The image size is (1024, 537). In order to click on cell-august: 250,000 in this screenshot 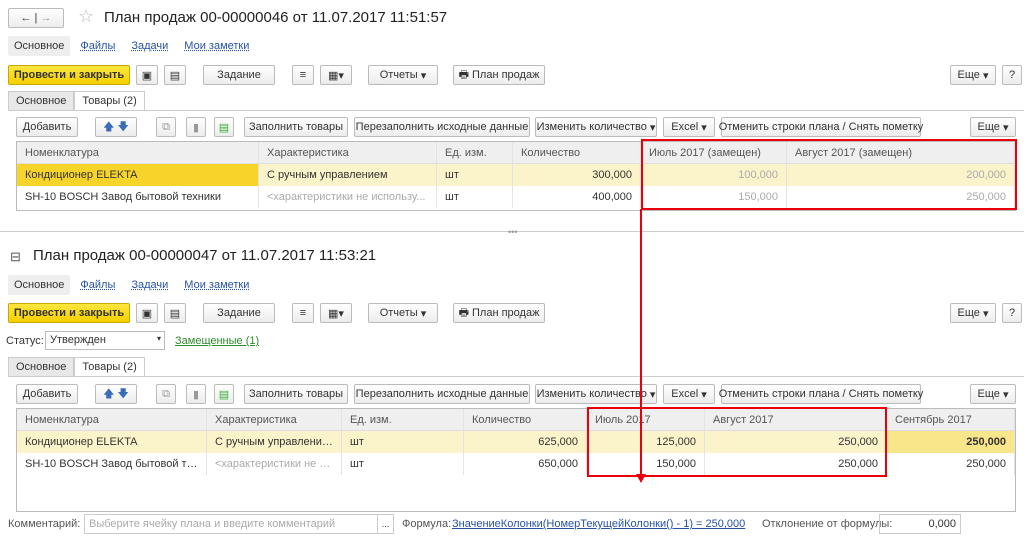, I will do `click(901, 197)`.